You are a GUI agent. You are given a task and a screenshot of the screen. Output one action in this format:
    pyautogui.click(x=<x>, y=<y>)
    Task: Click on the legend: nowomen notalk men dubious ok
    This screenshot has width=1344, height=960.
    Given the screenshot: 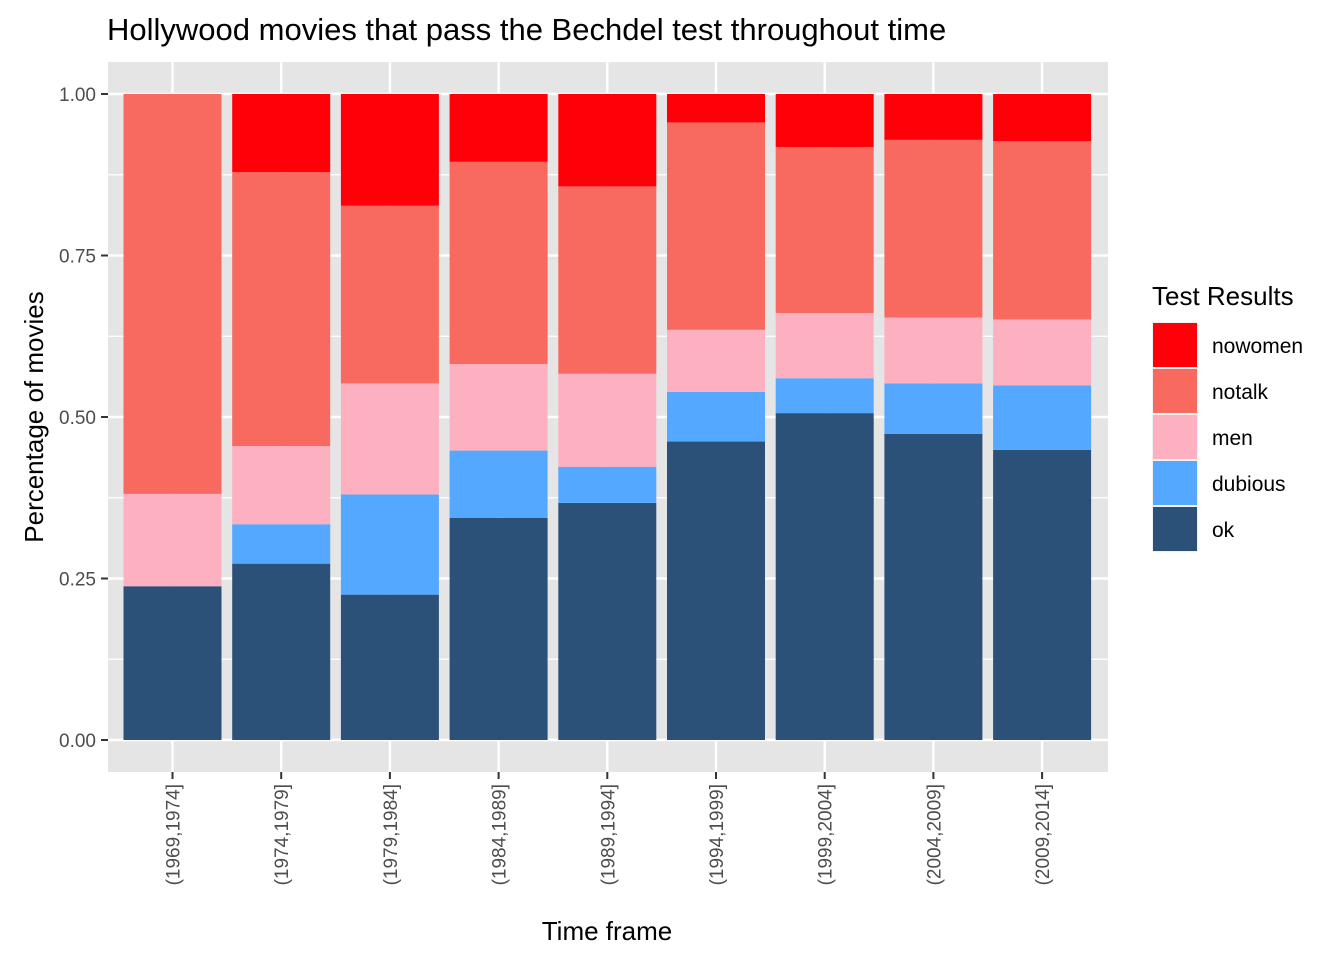 What is the action you would take?
    pyautogui.click(x=1227, y=437)
    